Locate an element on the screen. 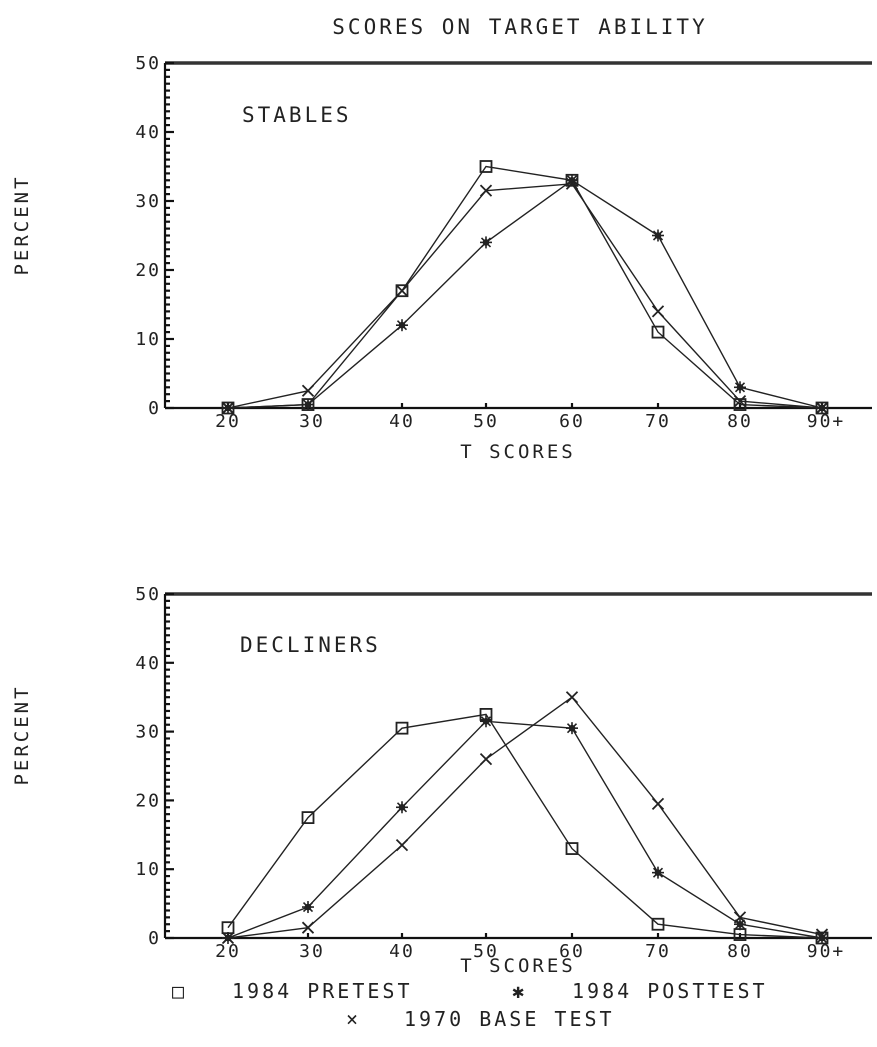 The width and height of the screenshot is (877, 1047). panel-label-stables: STABLES is located at coordinates (297, 115).